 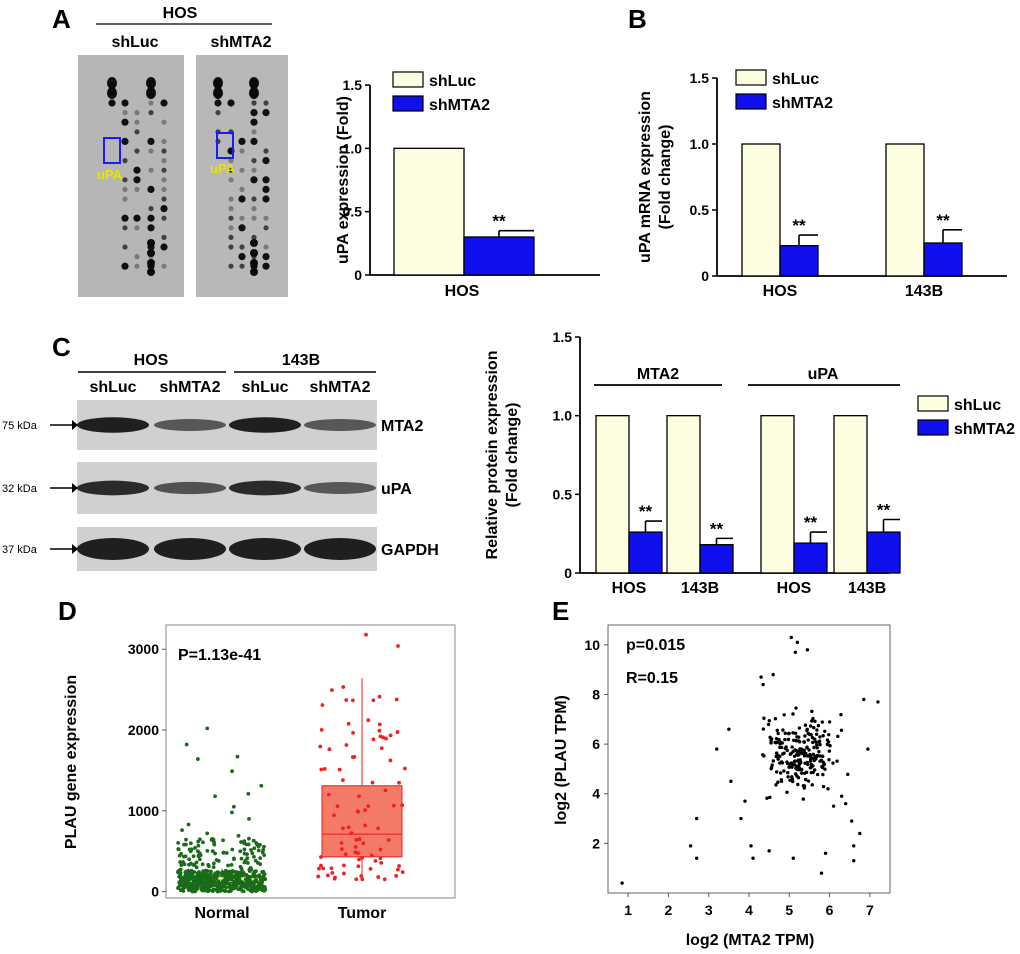 What do you see at coordinates (180, 13) in the screenshot?
I see `array-title: HOS` at bounding box center [180, 13].